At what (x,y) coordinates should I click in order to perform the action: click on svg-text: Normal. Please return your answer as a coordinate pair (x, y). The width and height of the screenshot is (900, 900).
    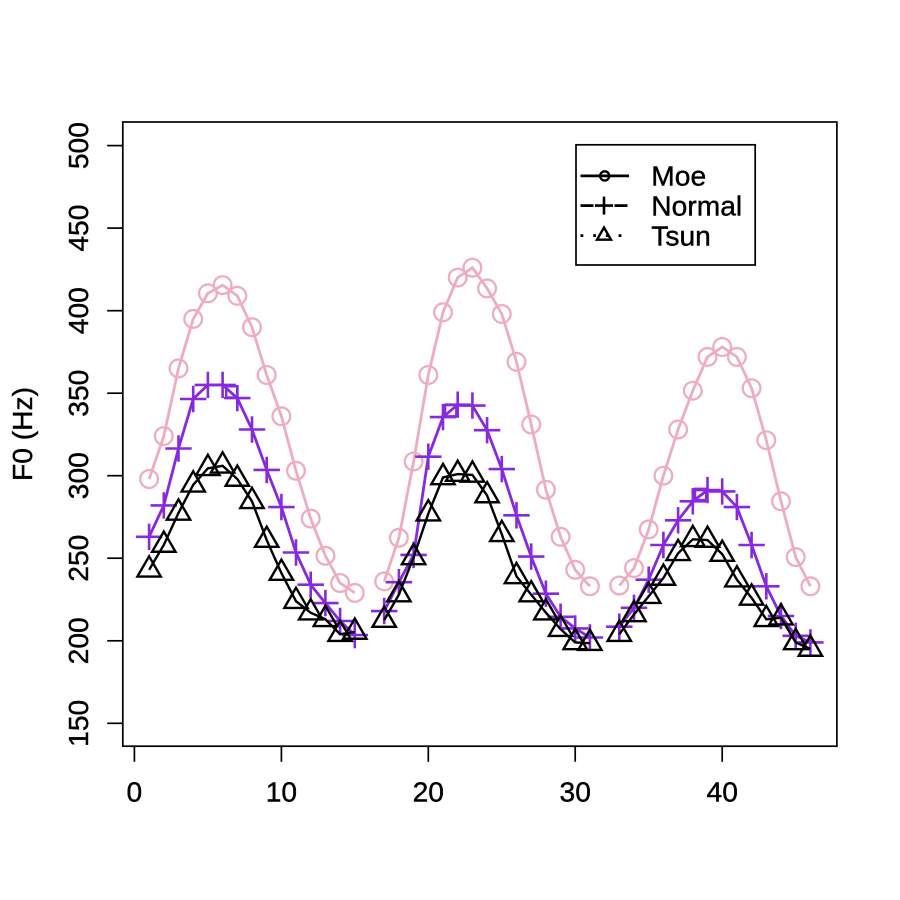
    Looking at the image, I should click on (696, 205).